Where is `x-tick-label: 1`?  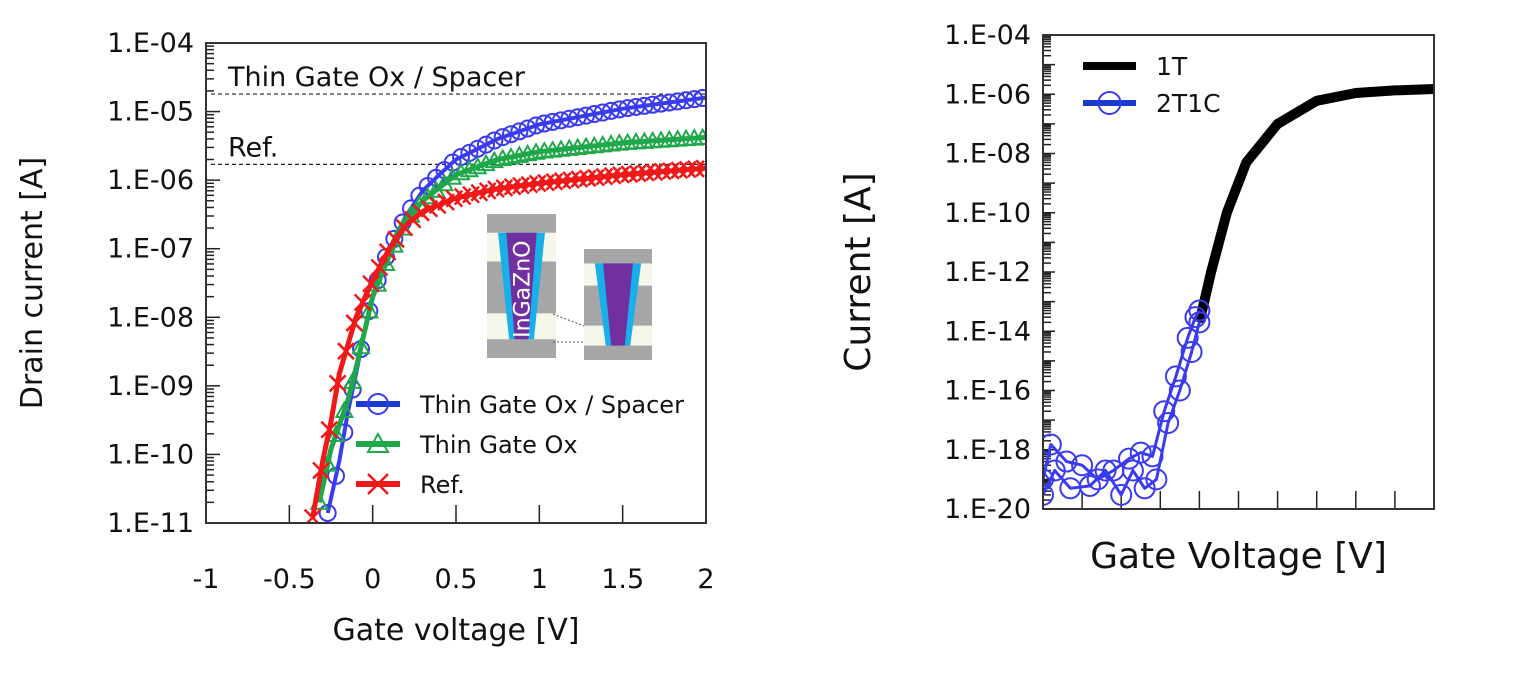
x-tick-label: 1 is located at coordinates (539, 579).